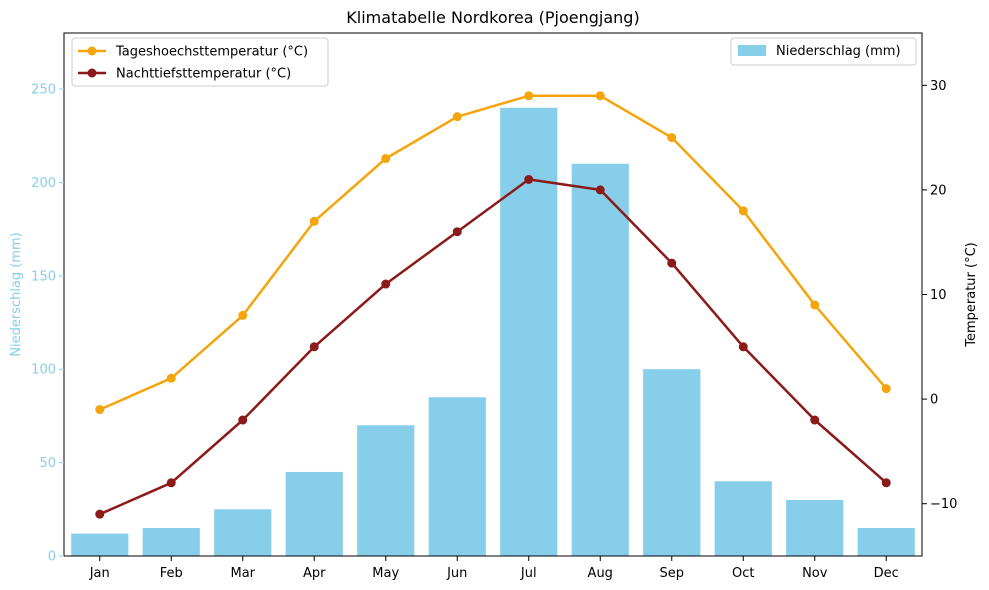 The height and width of the screenshot is (590, 989). Describe the element at coordinates (743, 211) in the screenshot. I see `point-high-oct` at that location.